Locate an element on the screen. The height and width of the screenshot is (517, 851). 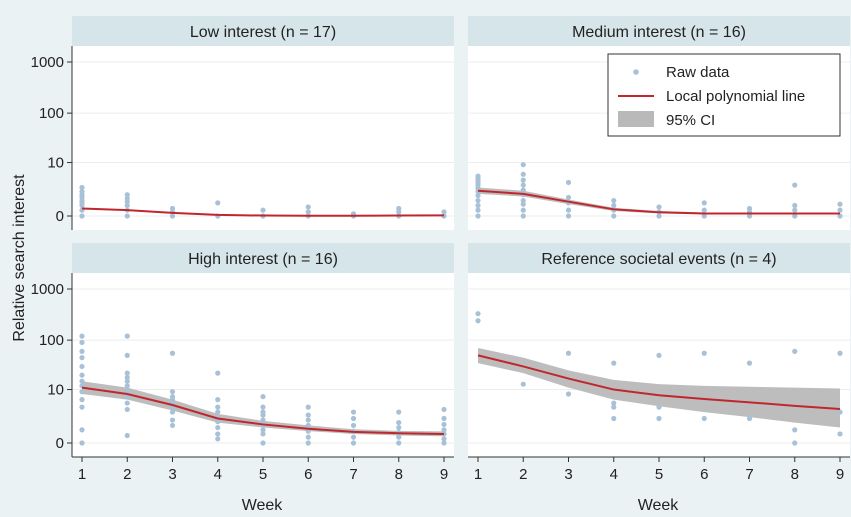
legend-item-label: Local polynomial line is located at coordinates (735, 96).